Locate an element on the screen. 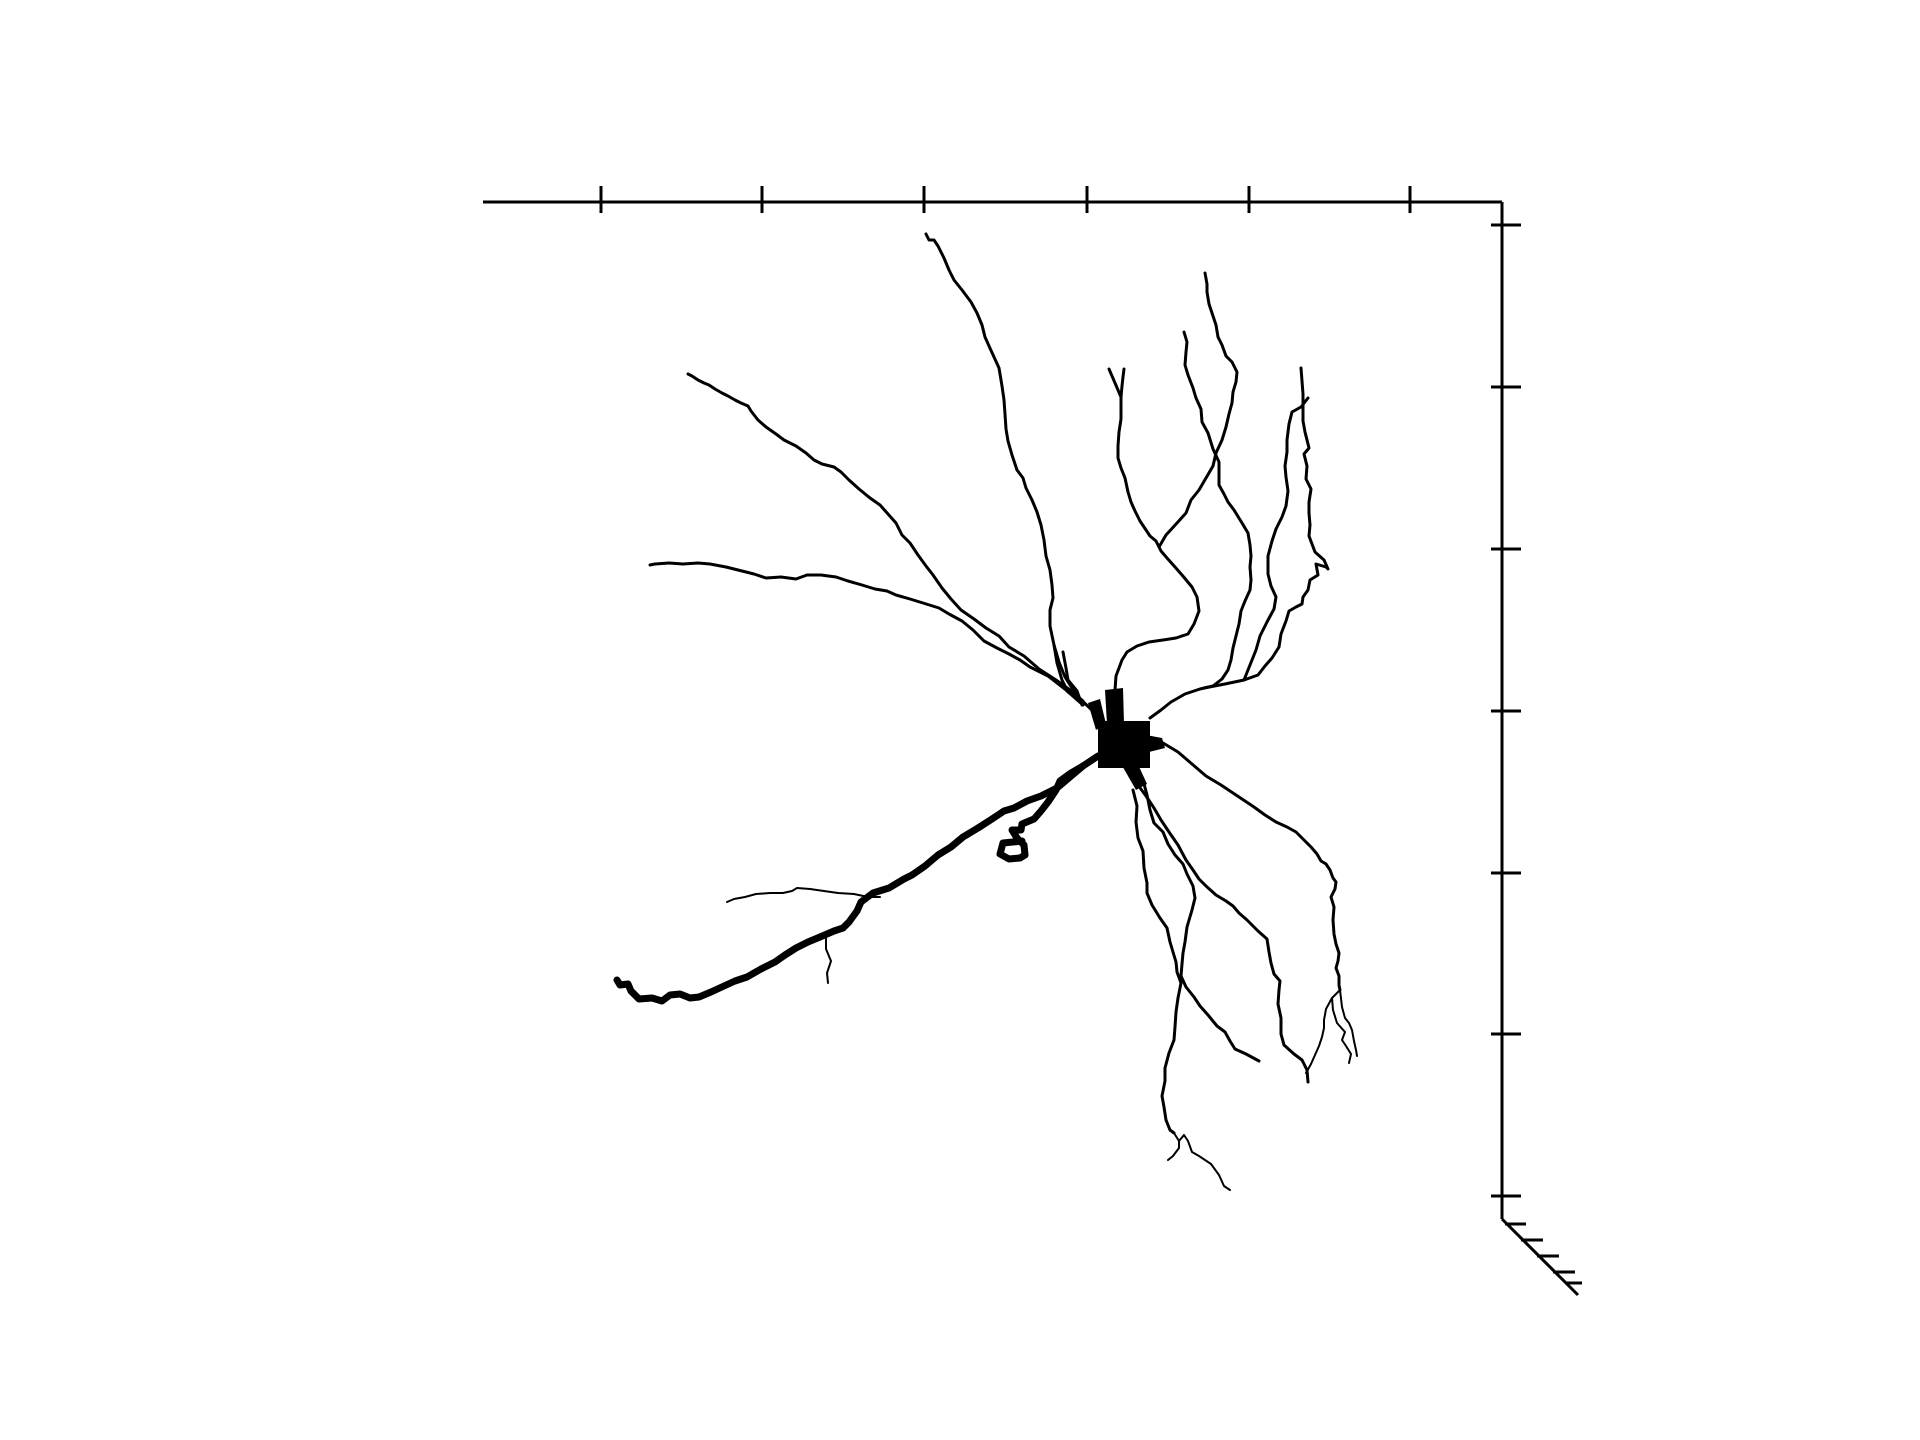  y-axis is located at coordinates (1506, 710).